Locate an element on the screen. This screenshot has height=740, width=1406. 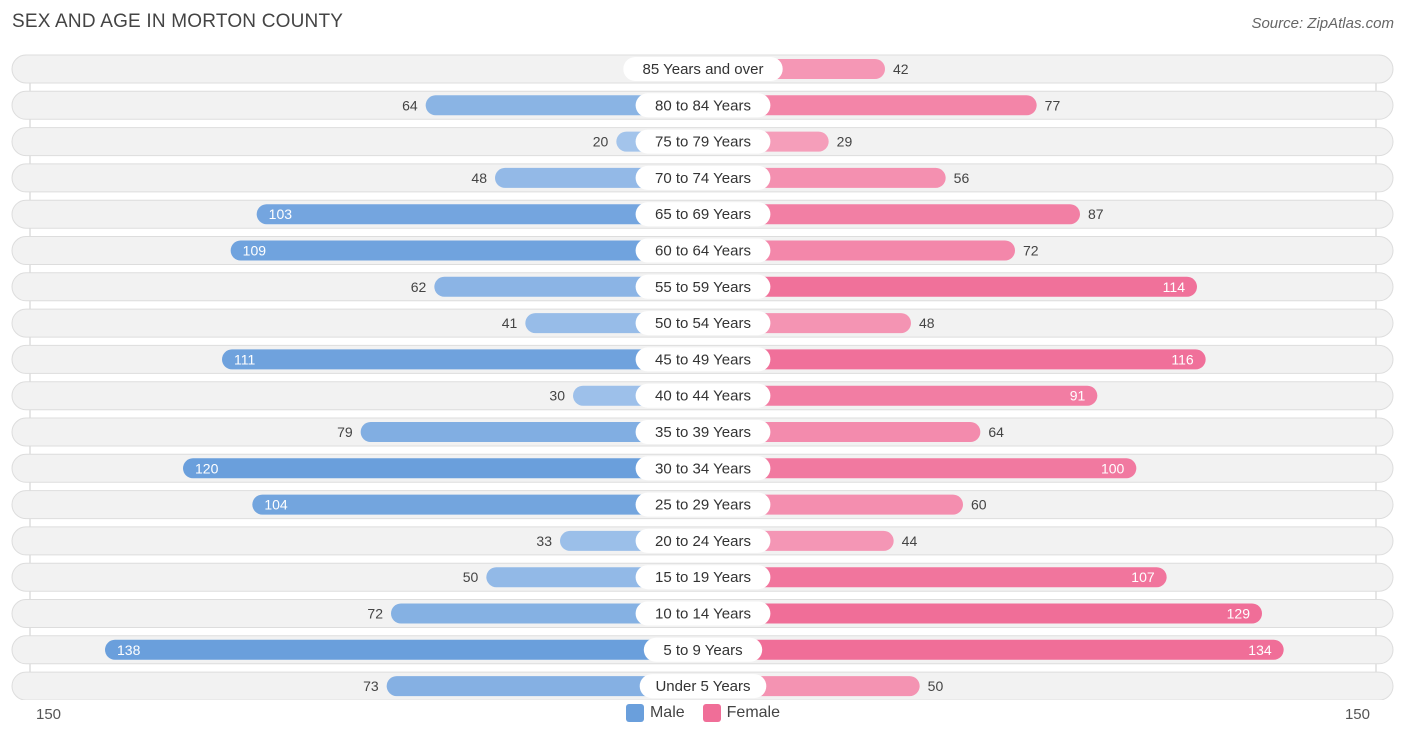
category-label: 40 to 44 Years is located at coordinates (703, 396).